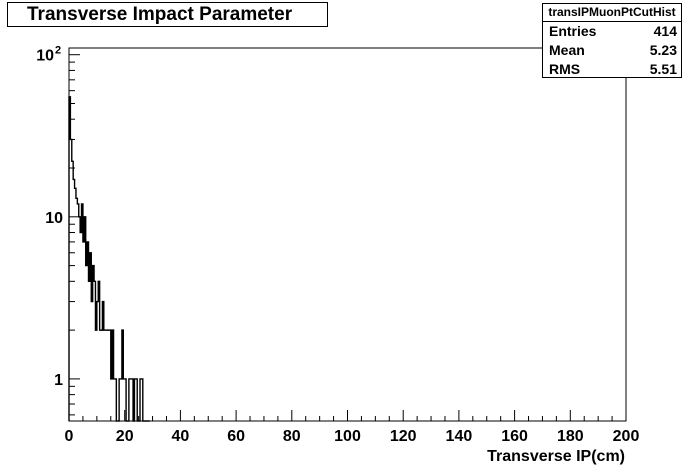 The width and height of the screenshot is (696, 472). What do you see at coordinates (612, 31) in the screenshot?
I see `stats-row-entries: Entries 414` at bounding box center [612, 31].